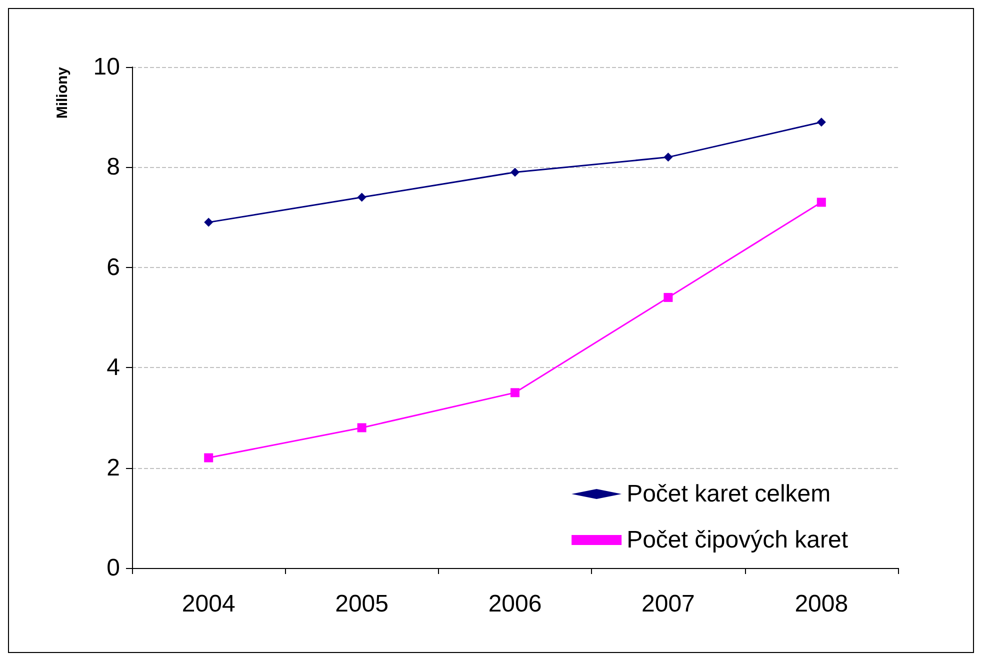 This screenshot has height=663, width=984. I want to click on y-tick-label: 6, so click(113, 267).